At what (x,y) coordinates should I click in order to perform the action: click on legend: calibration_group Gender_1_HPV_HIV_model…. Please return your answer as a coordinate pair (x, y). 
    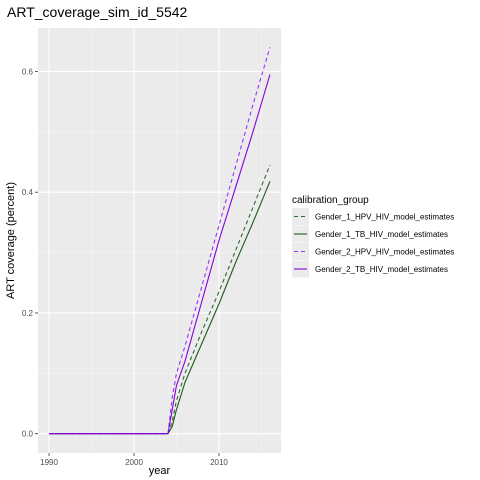
    Looking at the image, I should click on (373, 236).